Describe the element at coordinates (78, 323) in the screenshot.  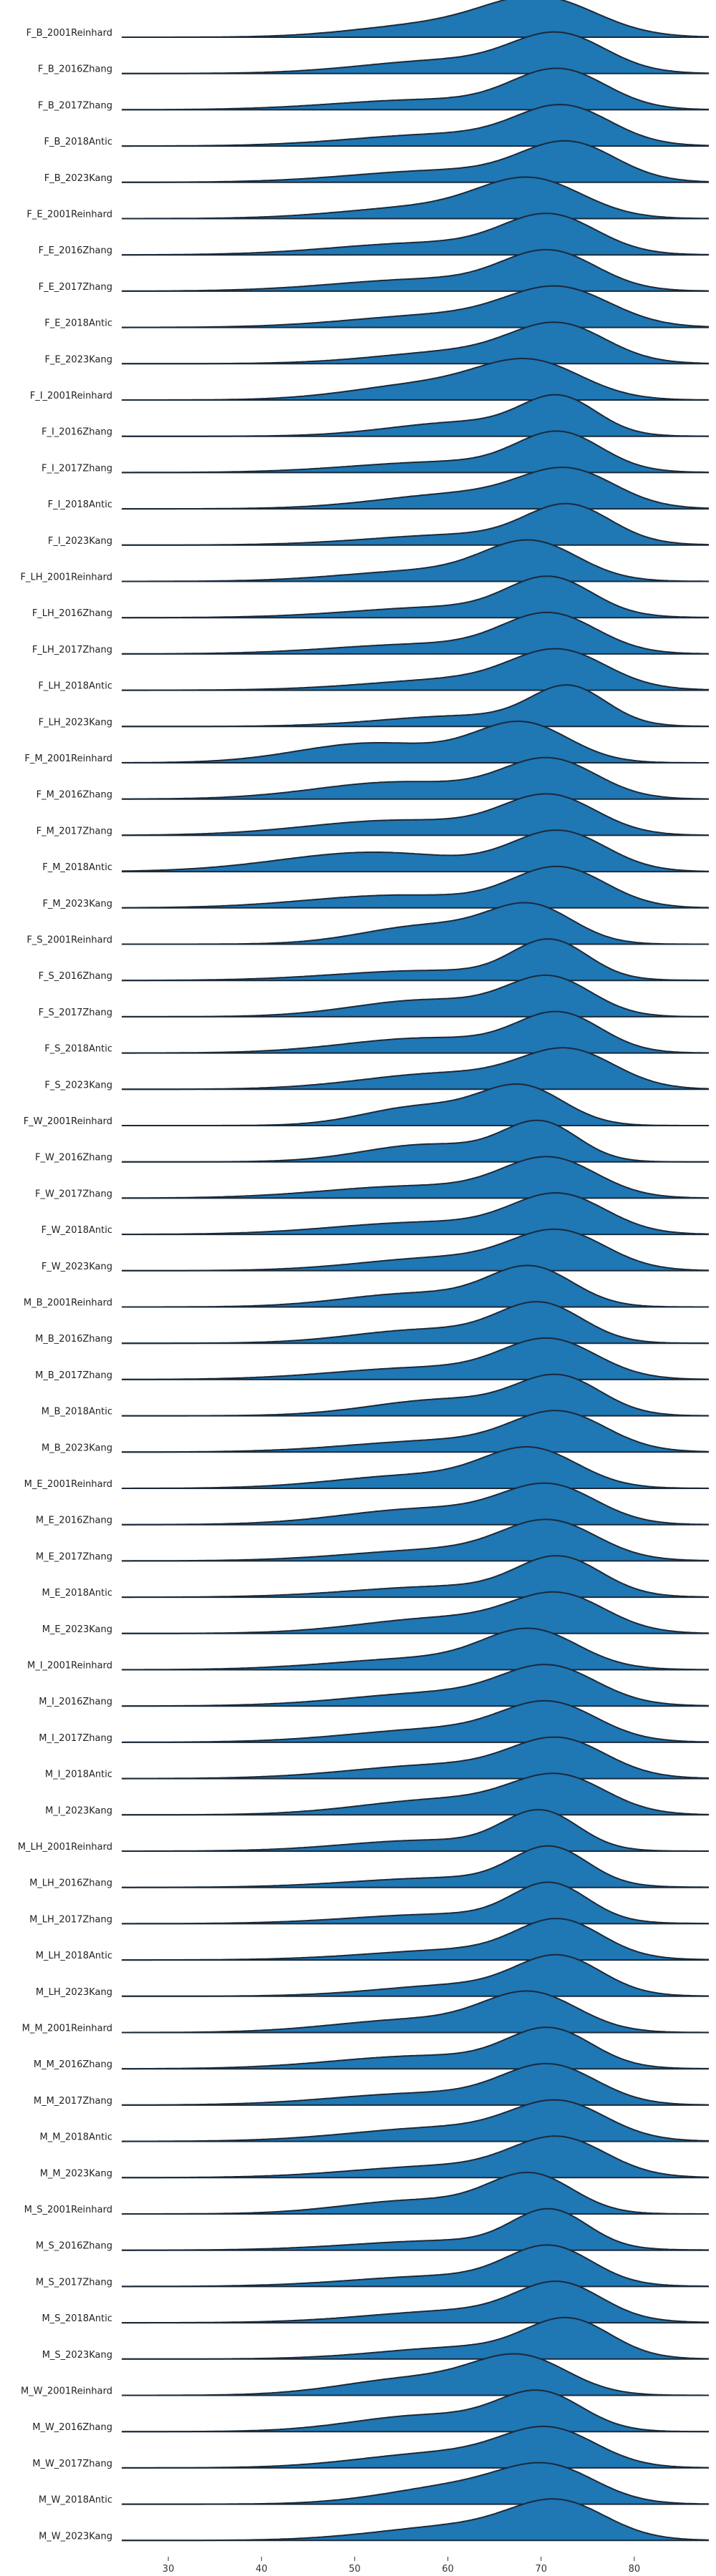
I see `ridge-label: F_E_2018Antic` at that location.